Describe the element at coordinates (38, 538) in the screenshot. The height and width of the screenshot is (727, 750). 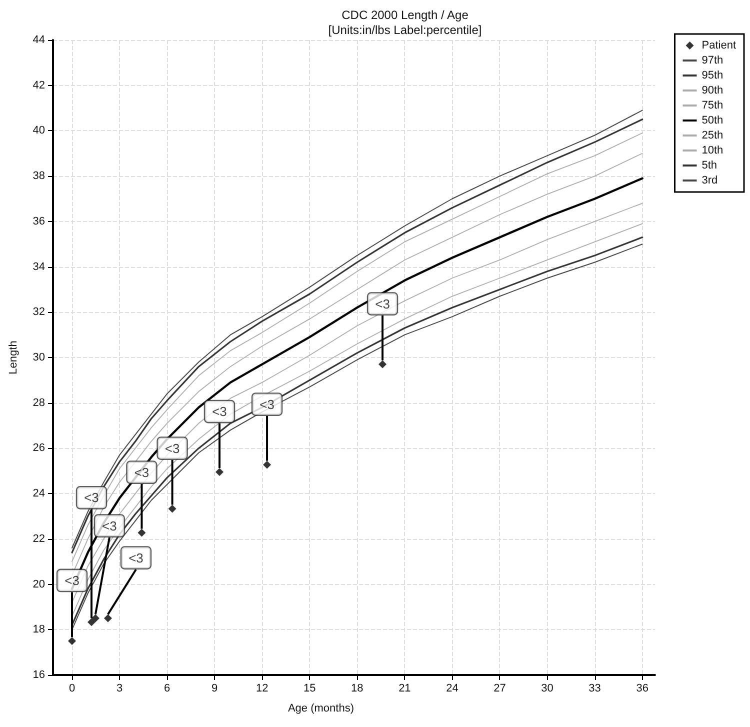
I see `y-tick-label: 22` at that location.